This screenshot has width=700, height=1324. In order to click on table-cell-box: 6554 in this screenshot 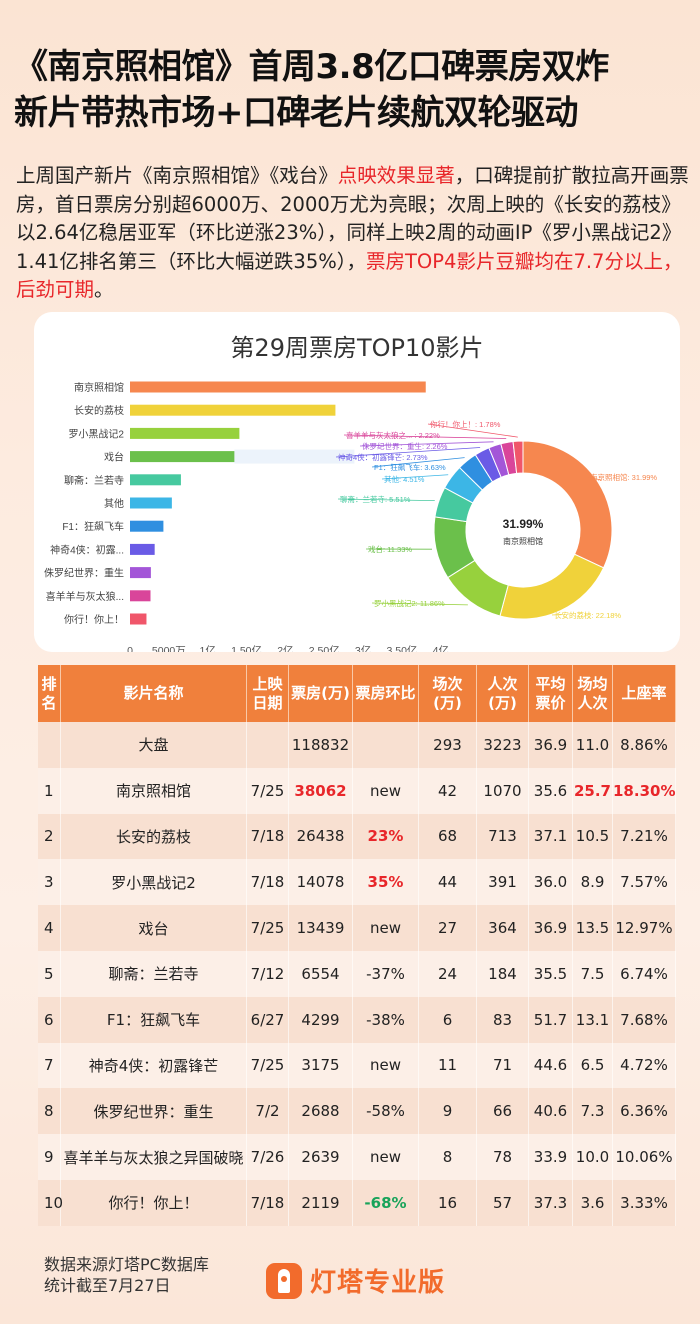, I will do `click(321, 973)`.